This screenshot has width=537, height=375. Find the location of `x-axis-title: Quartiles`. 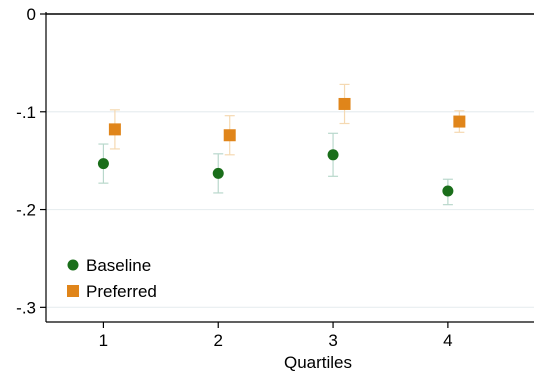

x-axis-title: Quartiles is located at coordinates (318, 362).